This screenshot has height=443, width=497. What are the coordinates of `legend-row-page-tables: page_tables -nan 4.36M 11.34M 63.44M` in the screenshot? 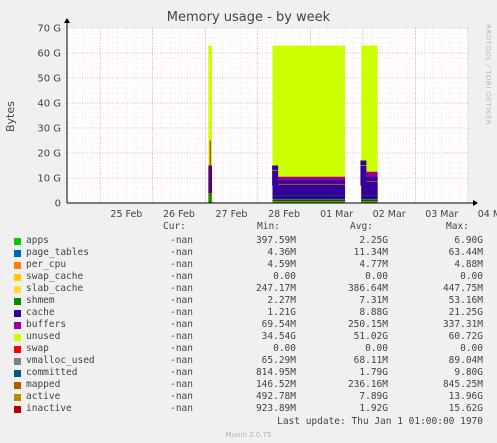 It's located at (248, 253).